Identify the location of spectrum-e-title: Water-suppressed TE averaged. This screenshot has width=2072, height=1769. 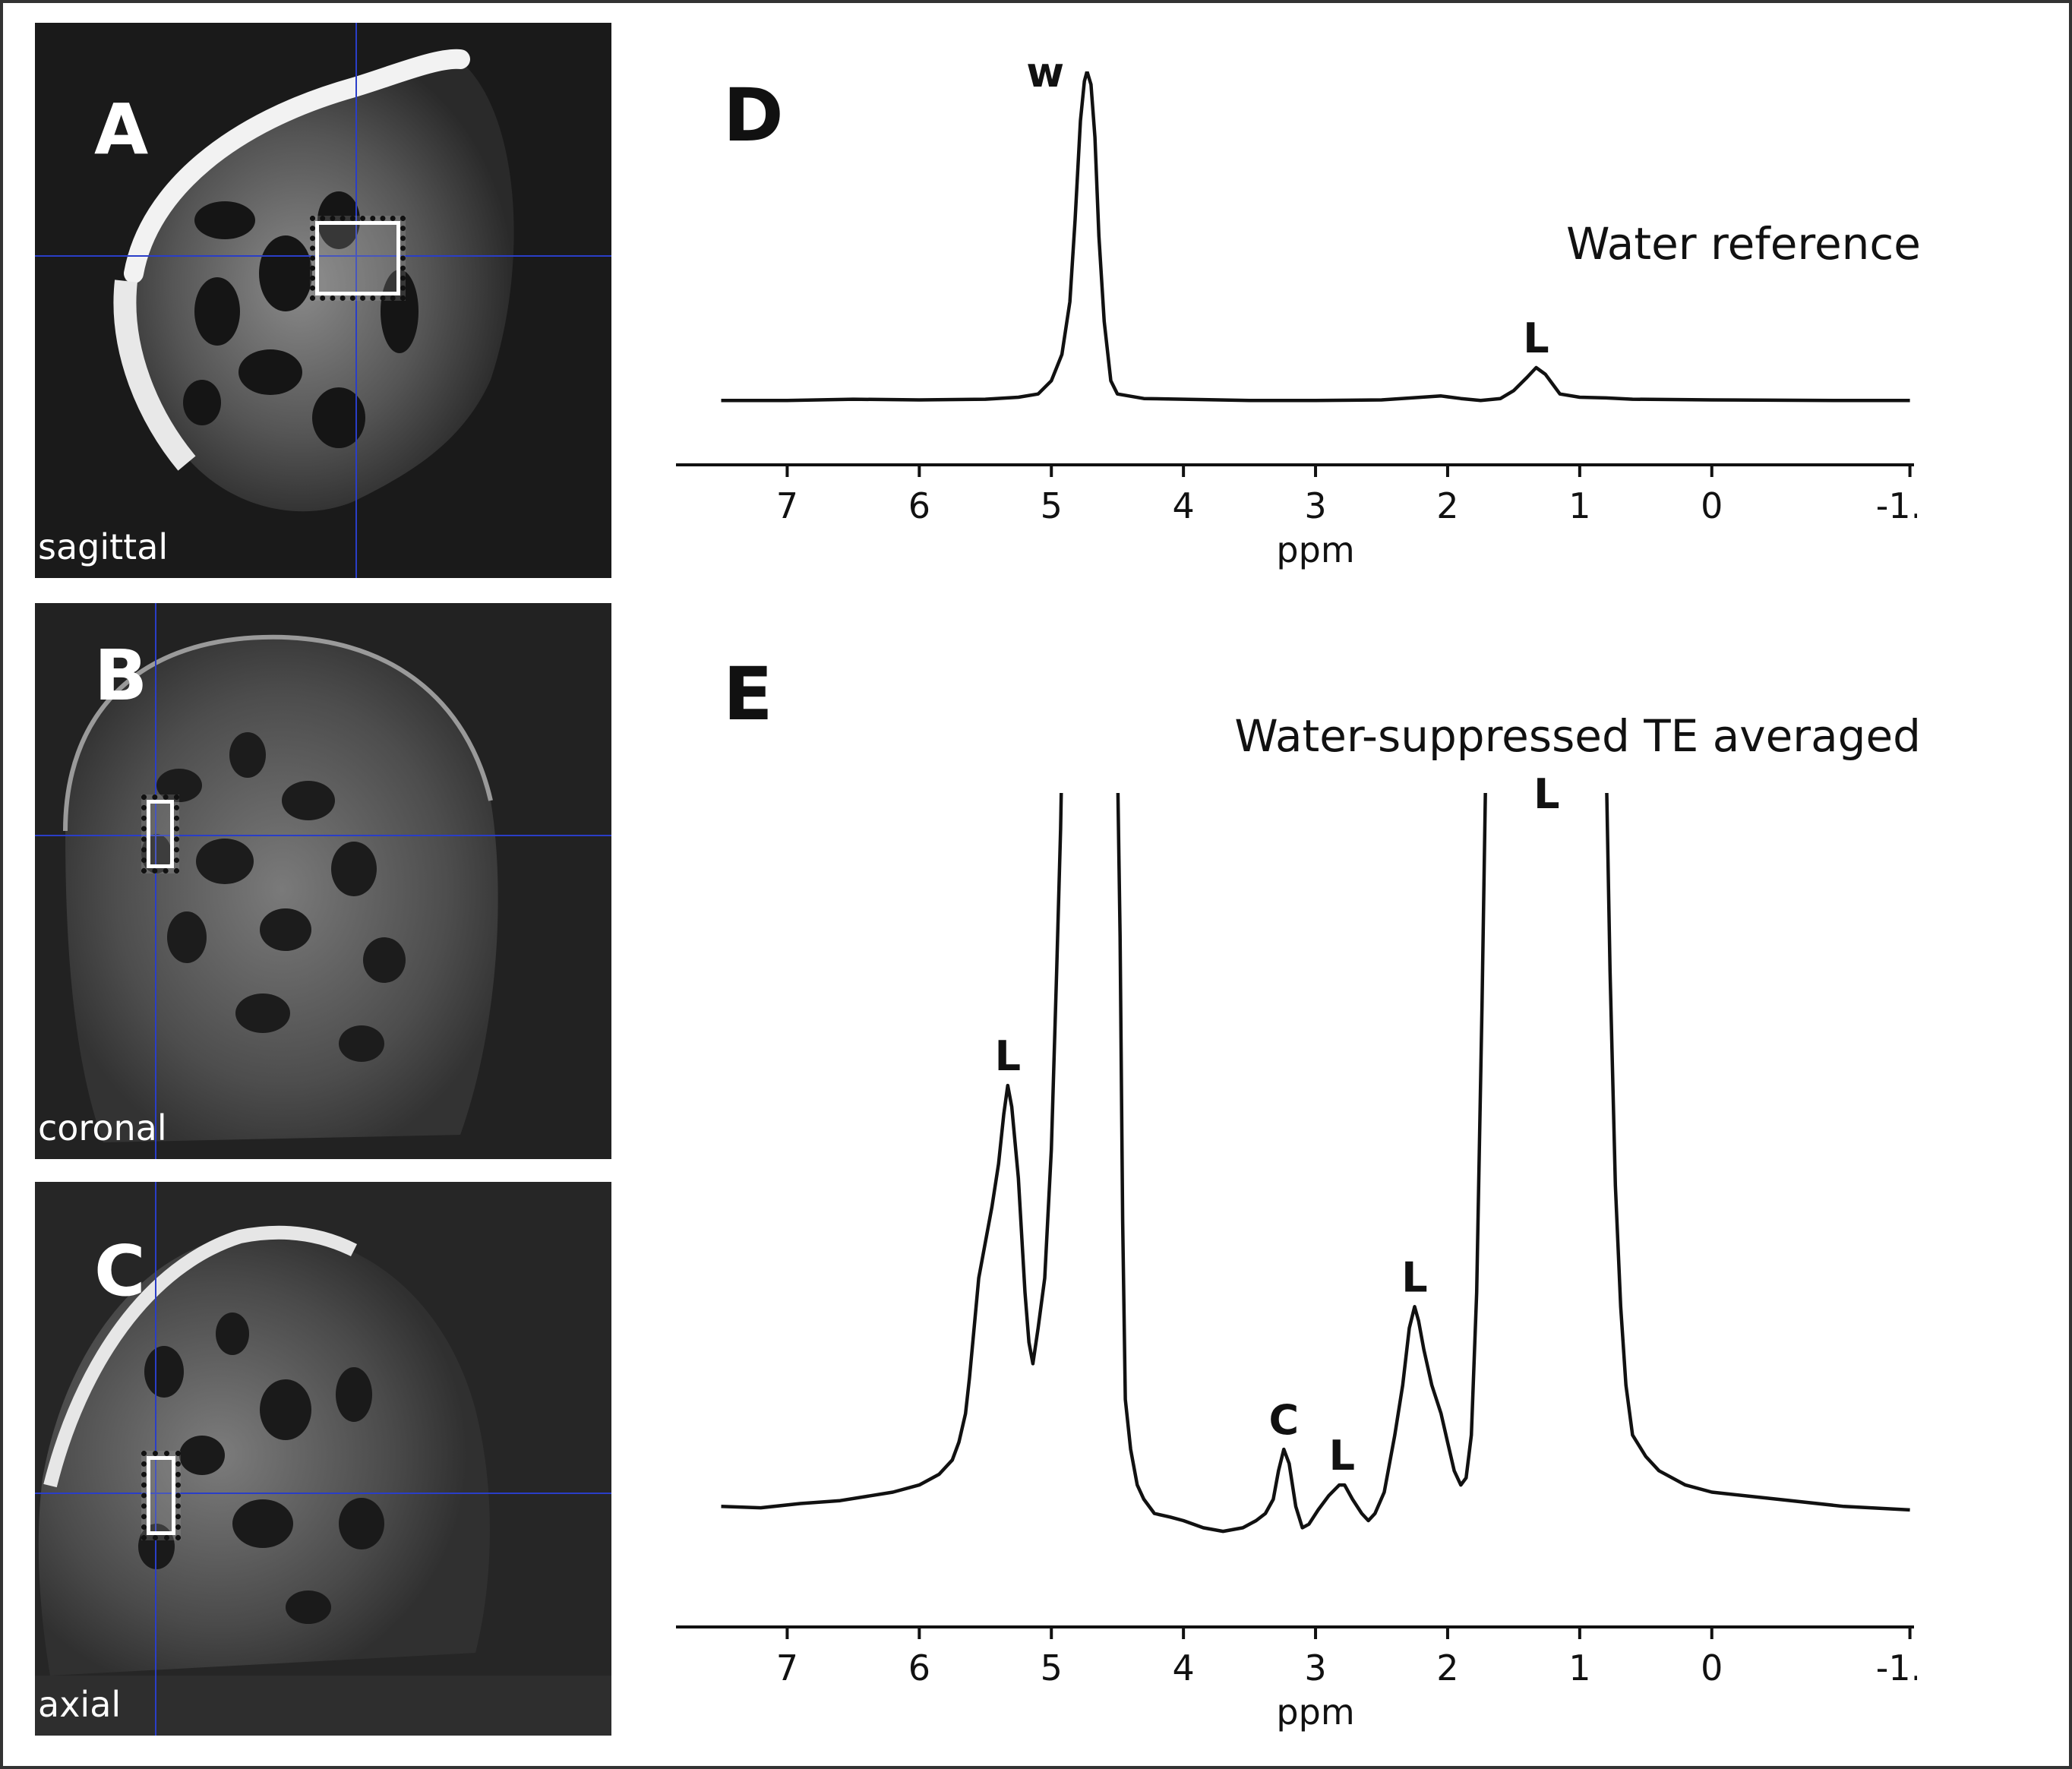
(1577, 736).